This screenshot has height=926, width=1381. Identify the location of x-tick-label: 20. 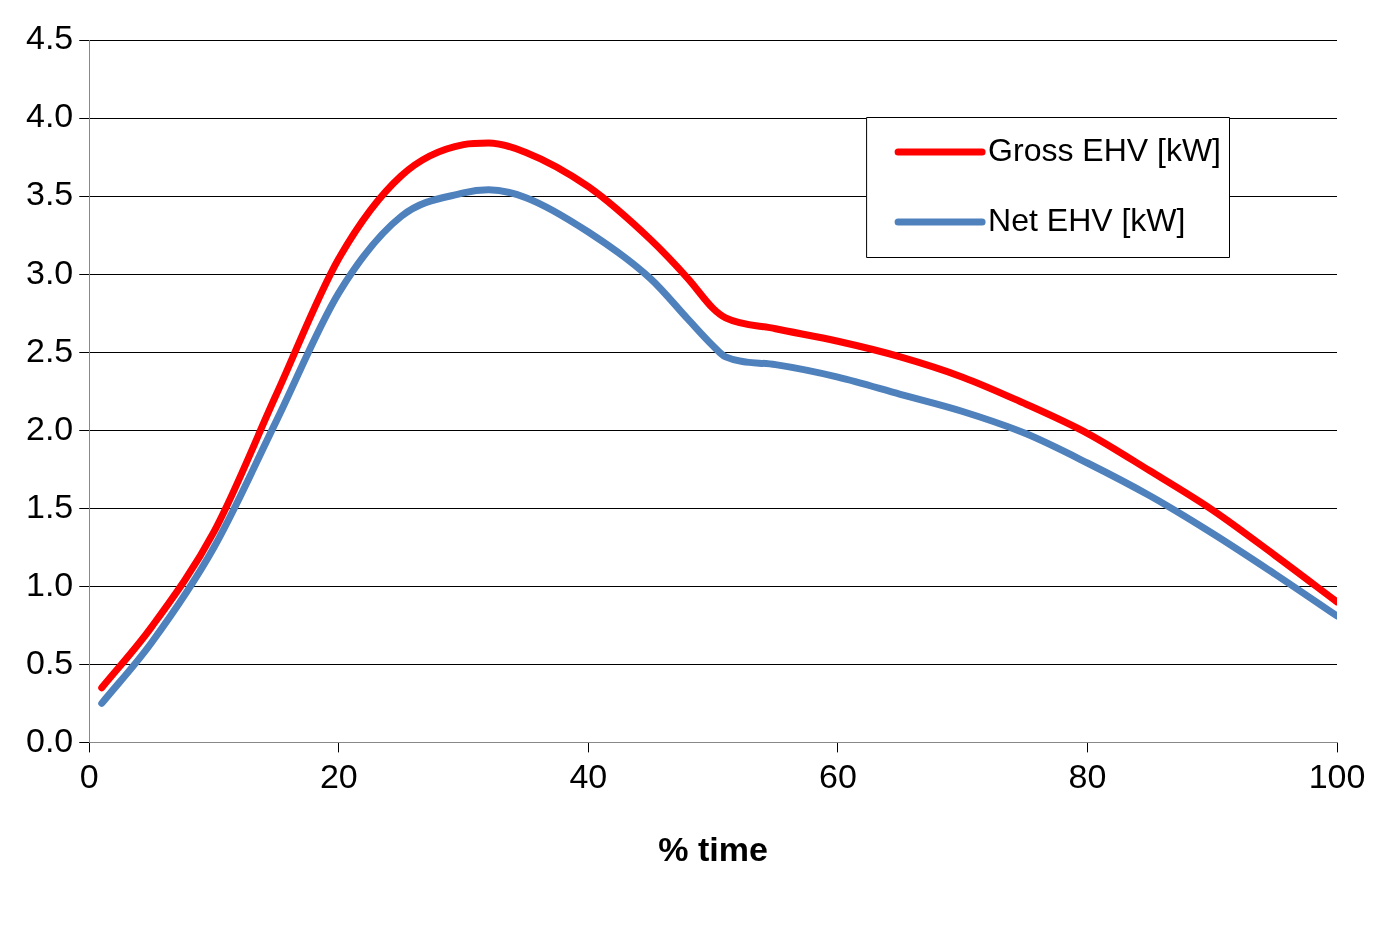
(338, 776).